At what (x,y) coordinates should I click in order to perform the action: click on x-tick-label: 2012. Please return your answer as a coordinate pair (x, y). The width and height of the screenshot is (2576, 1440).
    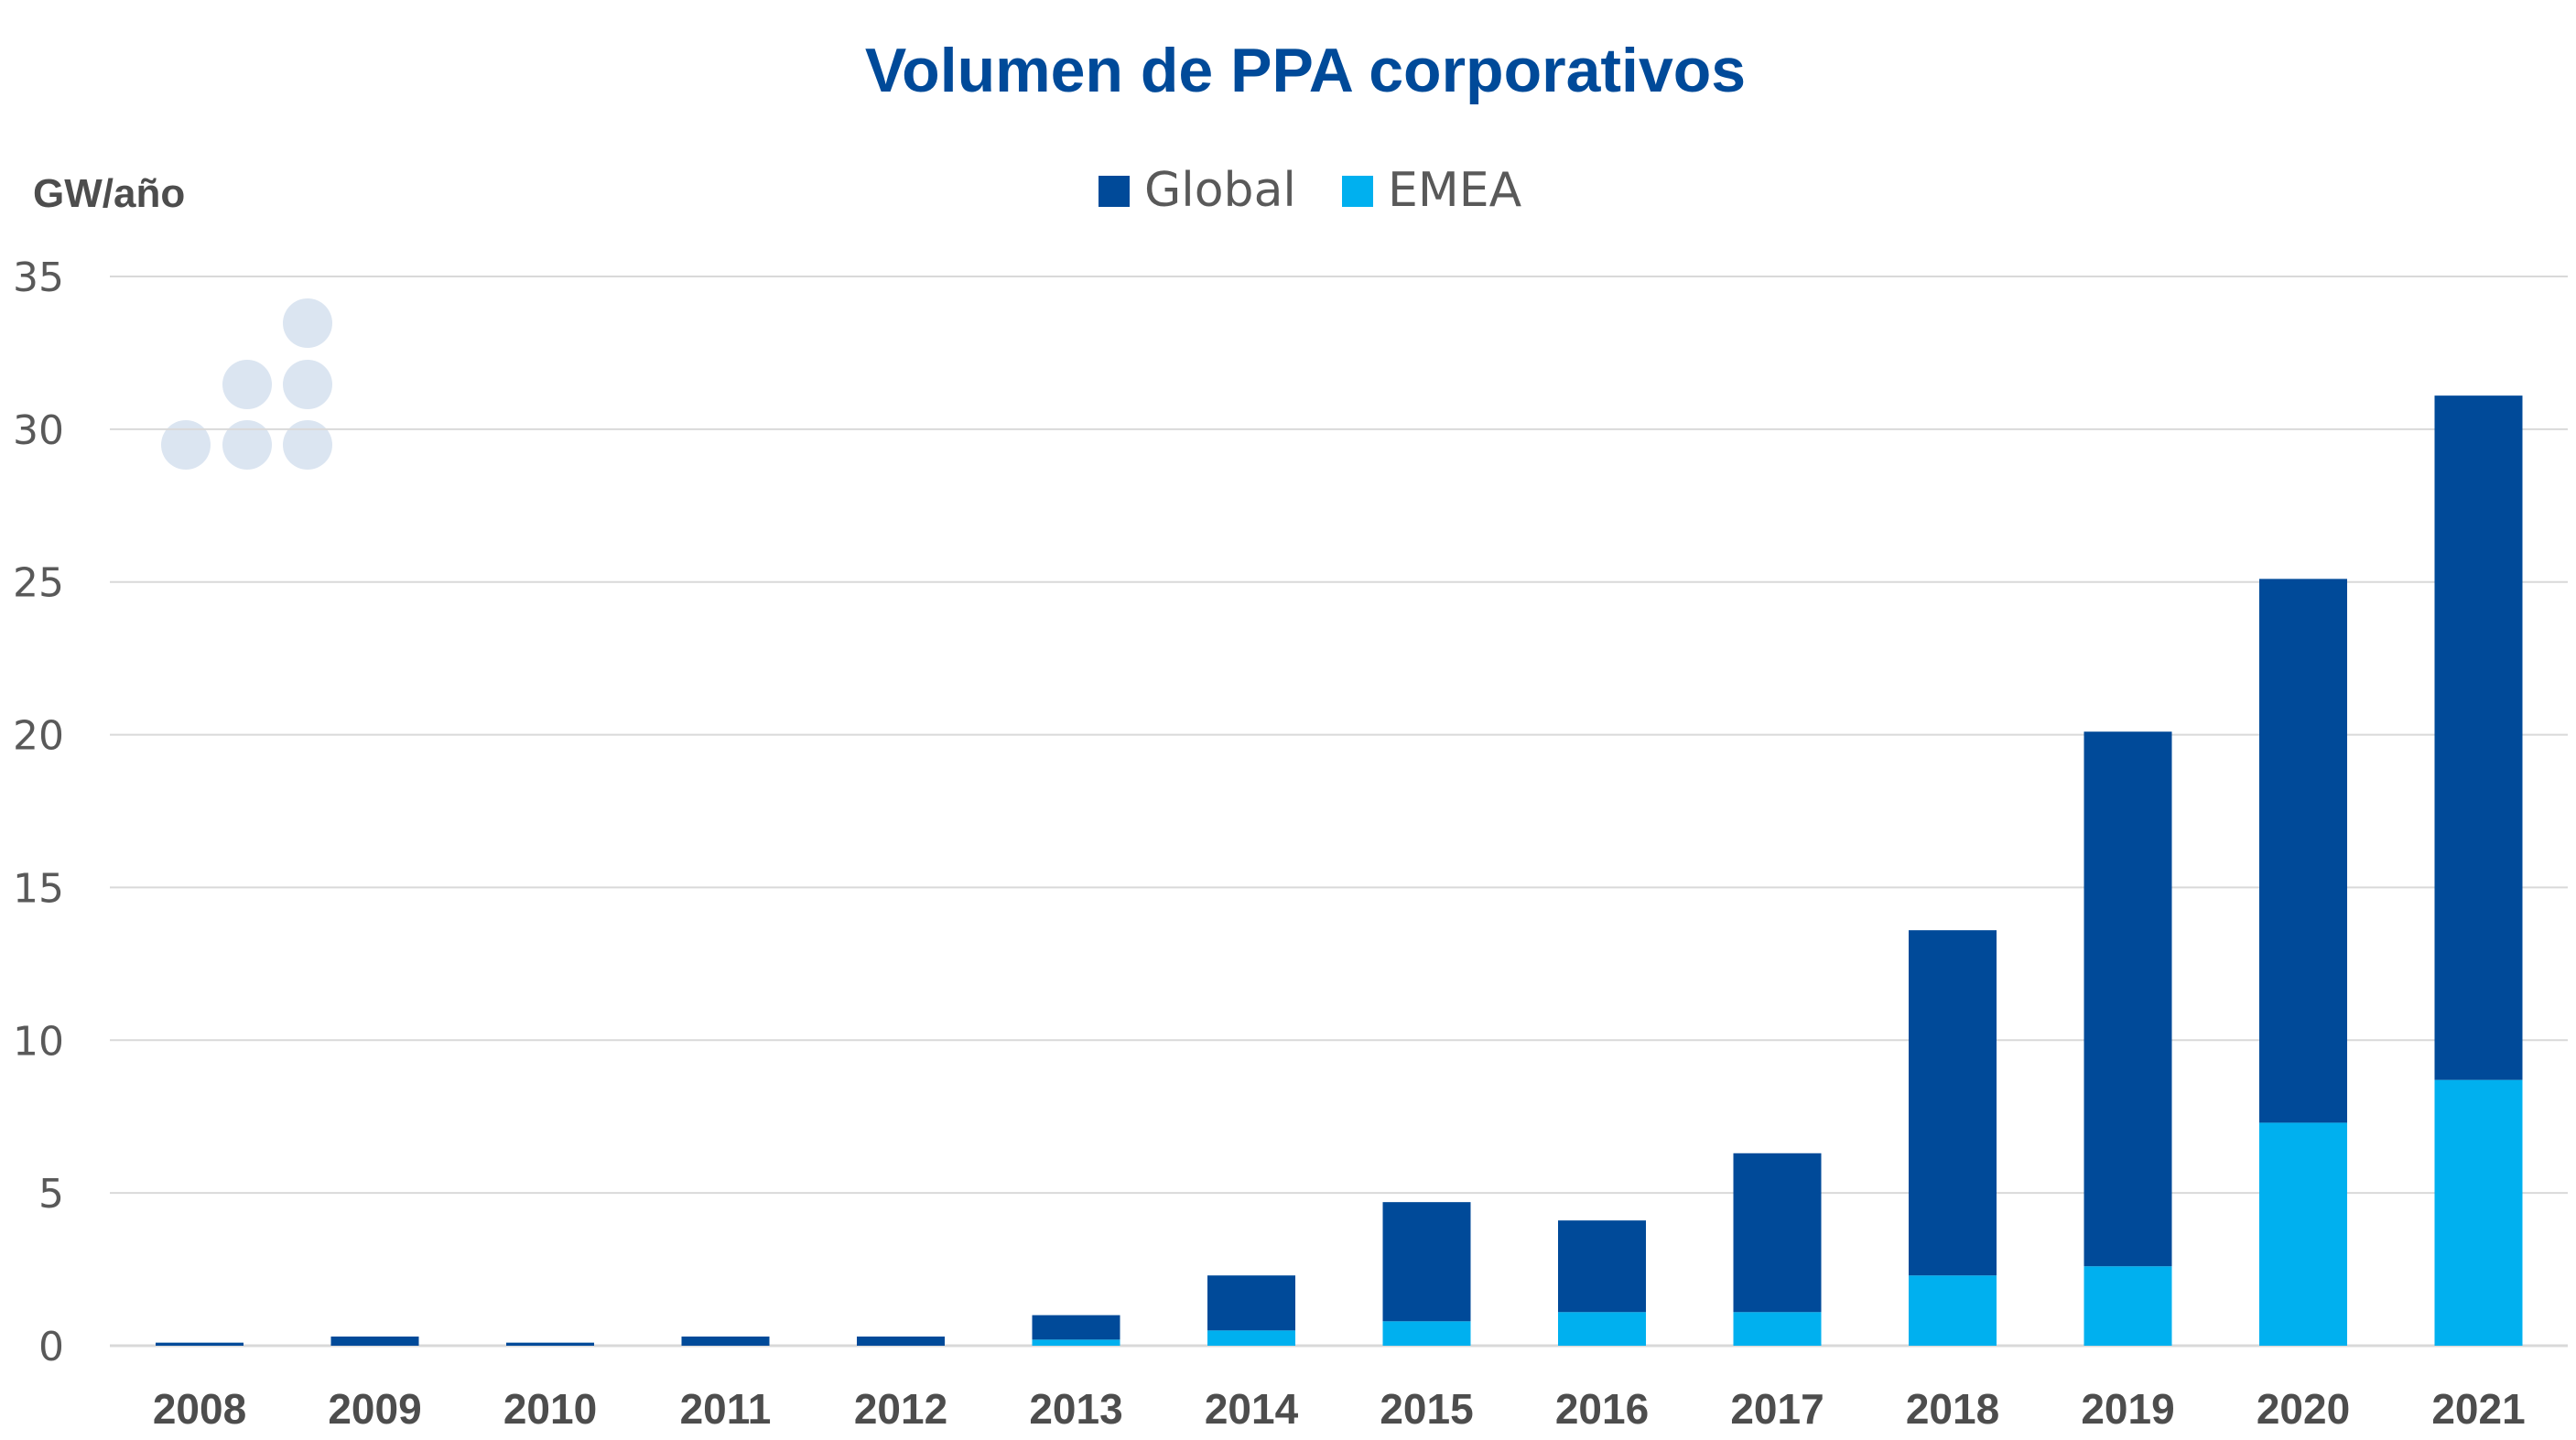
    Looking at the image, I should click on (901, 1409).